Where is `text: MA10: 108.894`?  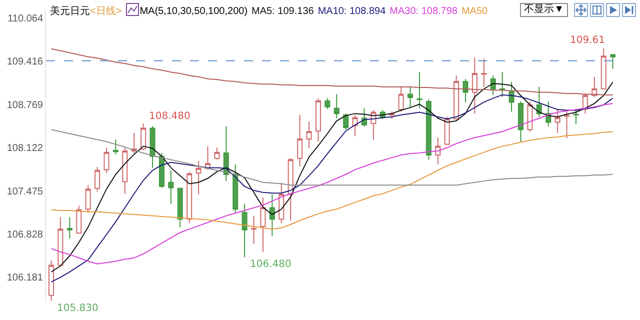 text: MA10: 108.894 is located at coordinates (352, 11).